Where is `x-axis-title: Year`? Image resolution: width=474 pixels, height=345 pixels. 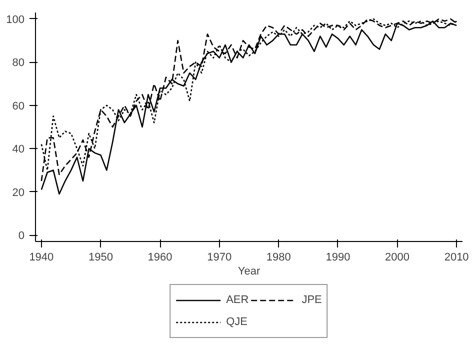 x-axis-title: Year is located at coordinates (249, 272).